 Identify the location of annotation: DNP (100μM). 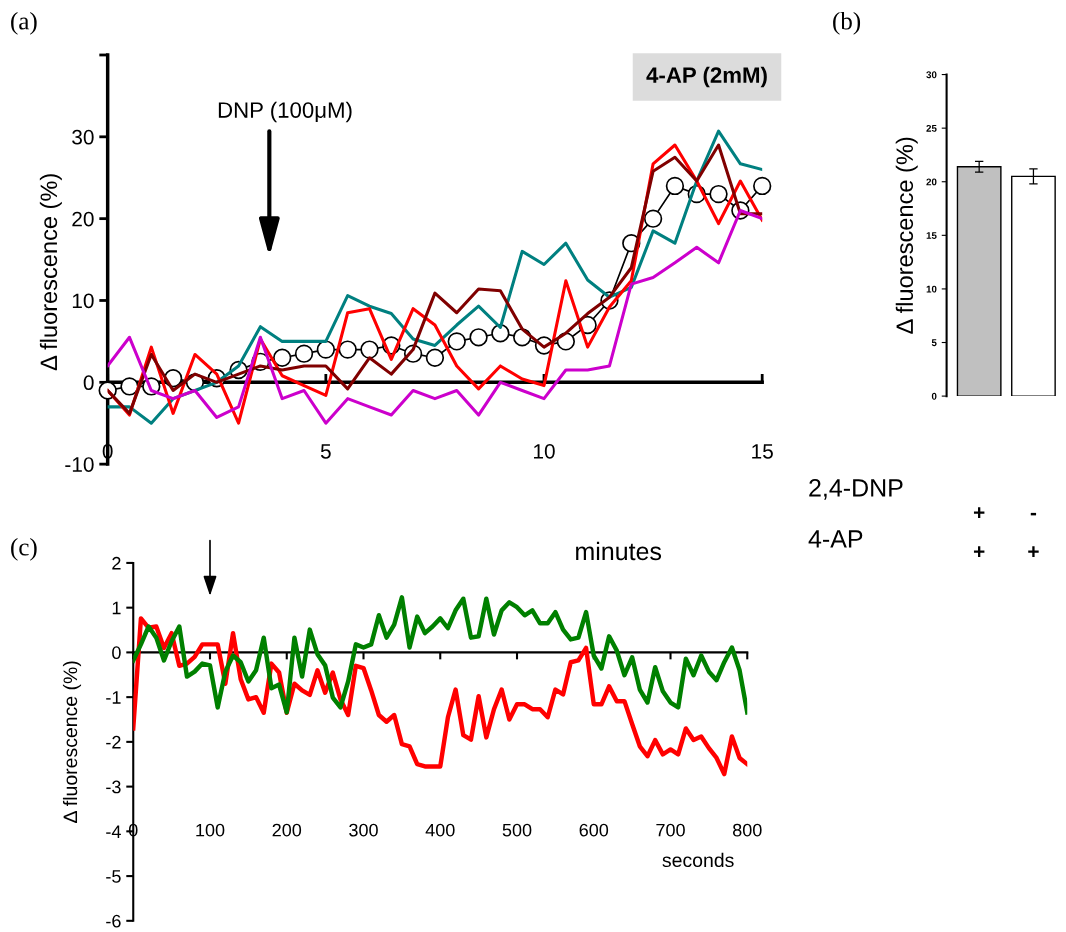
(285, 112).